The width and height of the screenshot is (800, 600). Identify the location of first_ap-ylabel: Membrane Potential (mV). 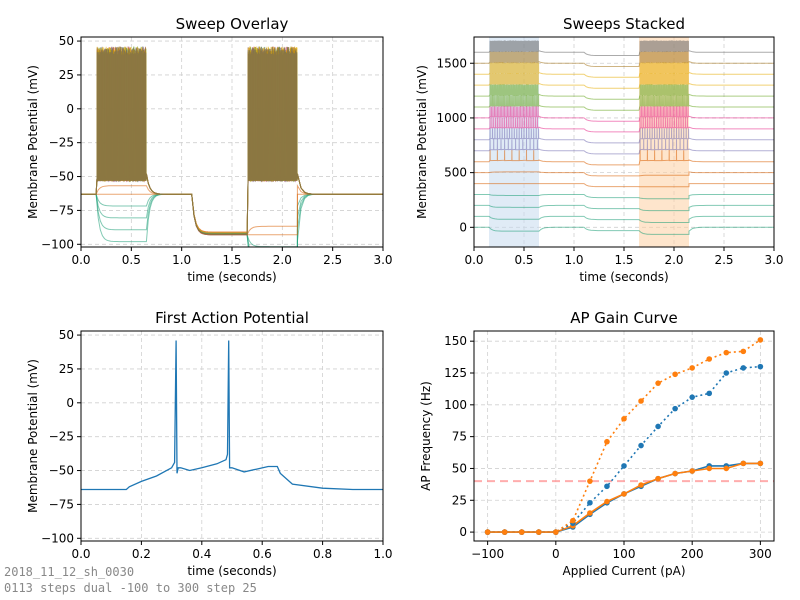
(33, 436).